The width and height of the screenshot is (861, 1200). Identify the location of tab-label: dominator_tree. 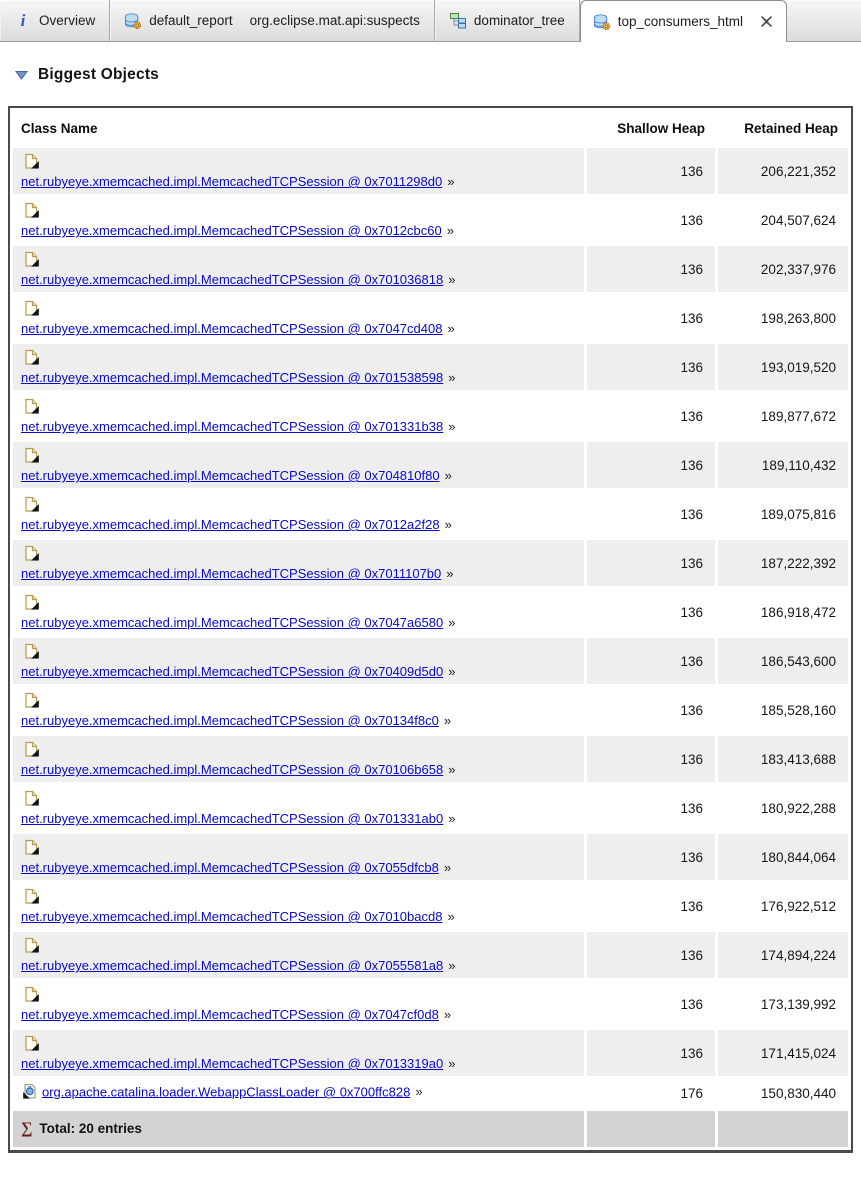
(519, 20).